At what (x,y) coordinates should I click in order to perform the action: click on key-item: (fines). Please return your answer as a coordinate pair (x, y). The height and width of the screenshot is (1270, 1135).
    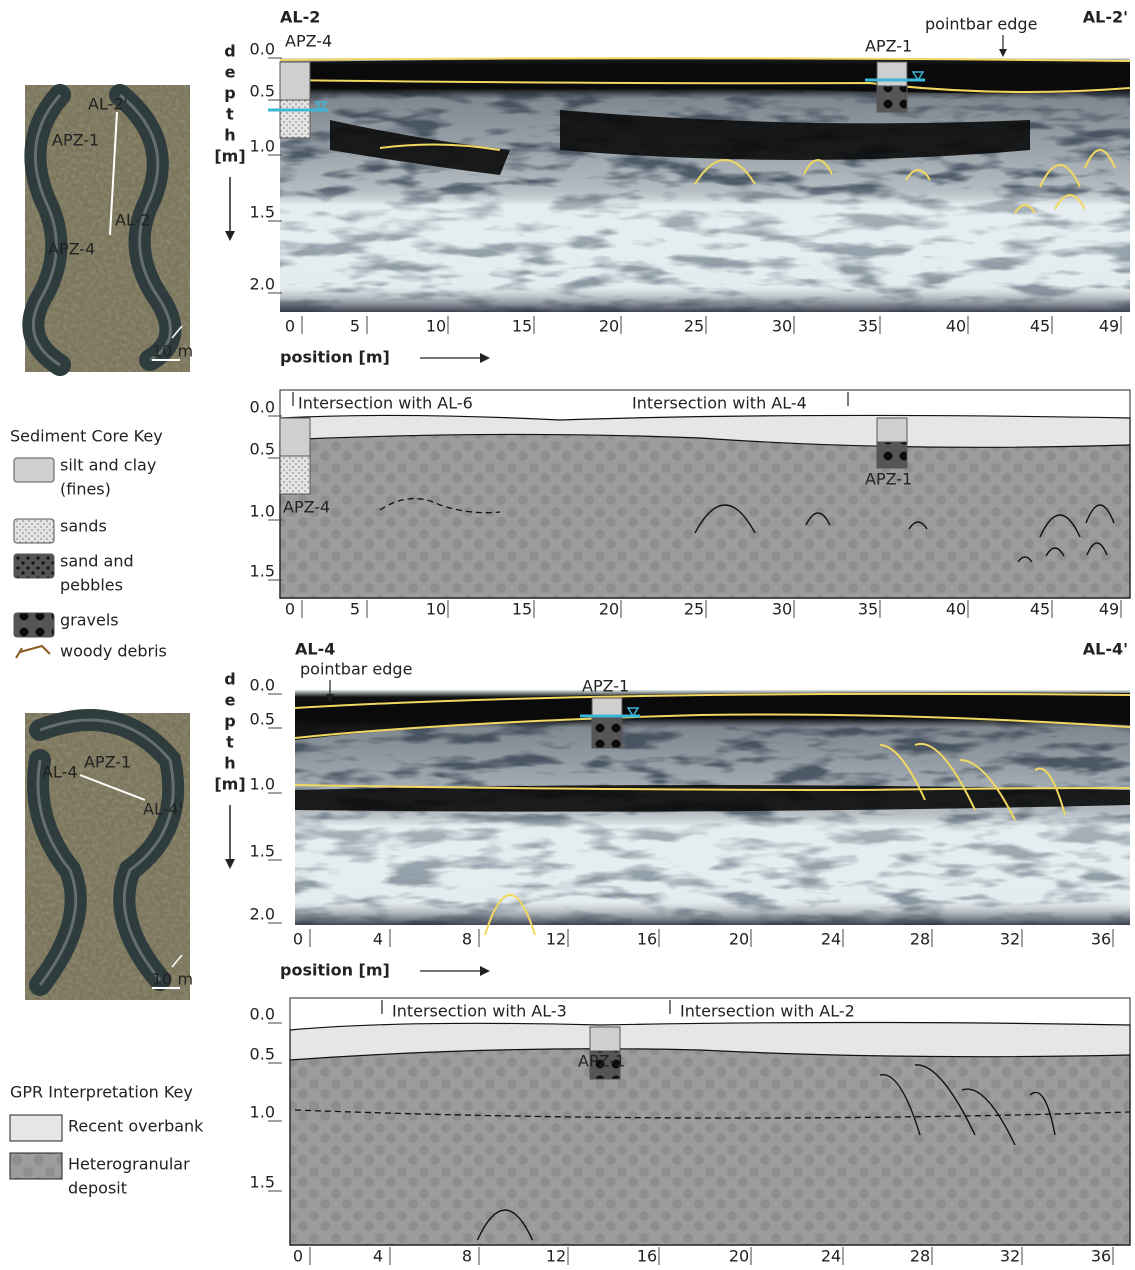
    Looking at the image, I should click on (85, 489).